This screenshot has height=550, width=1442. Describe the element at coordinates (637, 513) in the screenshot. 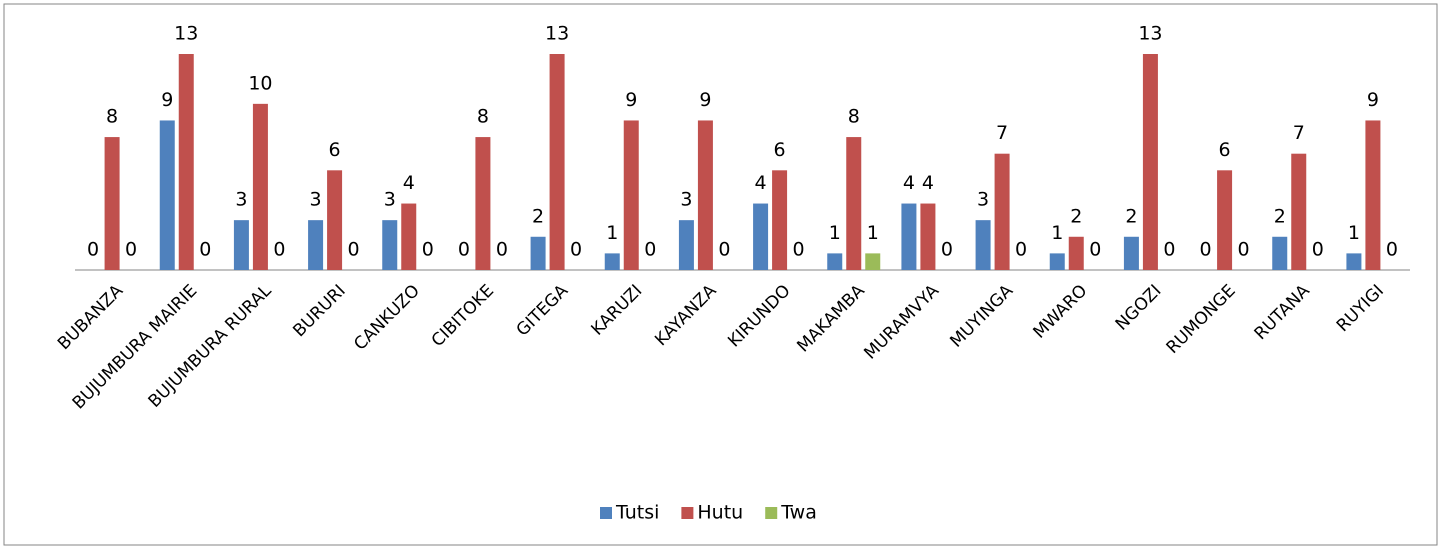

I see `legend-label: Tutsi` at that location.